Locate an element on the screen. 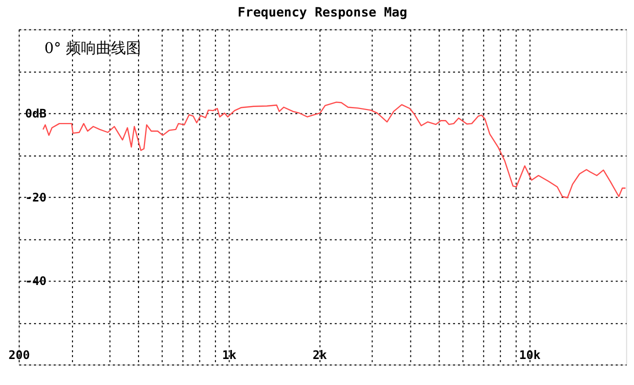 This screenshot has width=634, height=385. x-tick-label: 1k is located at coordinates (229, 355).